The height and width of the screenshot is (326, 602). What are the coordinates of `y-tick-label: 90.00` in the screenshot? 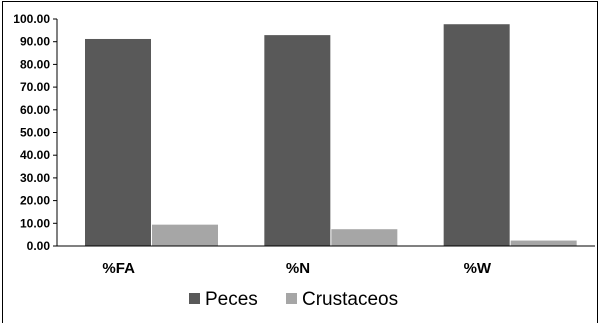 It's located at (35, 42).